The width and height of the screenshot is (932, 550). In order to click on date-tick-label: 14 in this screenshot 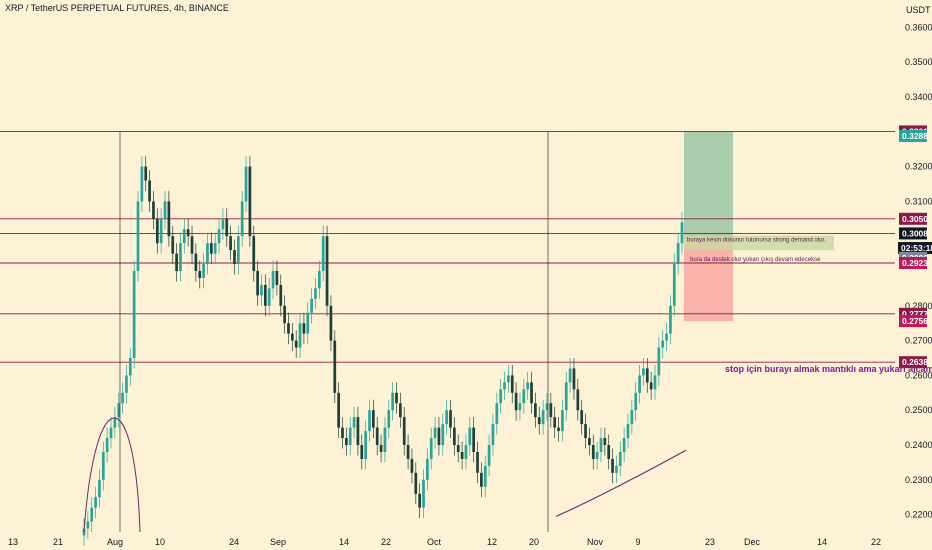, I will do `click(344, 542)`.